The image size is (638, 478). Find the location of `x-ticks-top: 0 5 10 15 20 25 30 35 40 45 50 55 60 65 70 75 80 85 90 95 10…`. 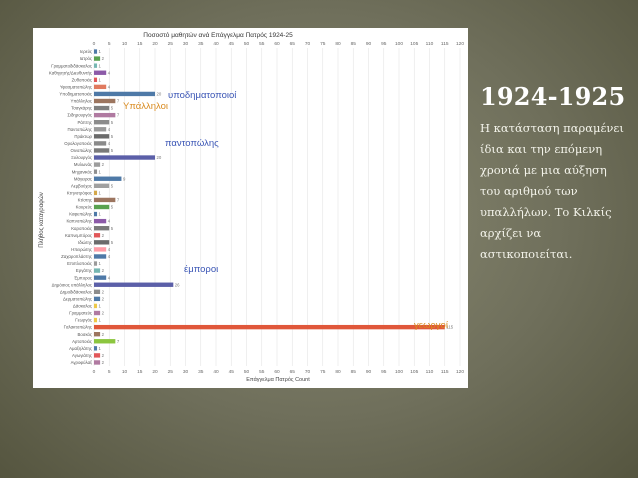

x-ticks-top: 0 5 10 15 20 25 30 35 40 45 50 55 60 65 70 75 80 85 90 95 10… is located at coordinates (279, 44).